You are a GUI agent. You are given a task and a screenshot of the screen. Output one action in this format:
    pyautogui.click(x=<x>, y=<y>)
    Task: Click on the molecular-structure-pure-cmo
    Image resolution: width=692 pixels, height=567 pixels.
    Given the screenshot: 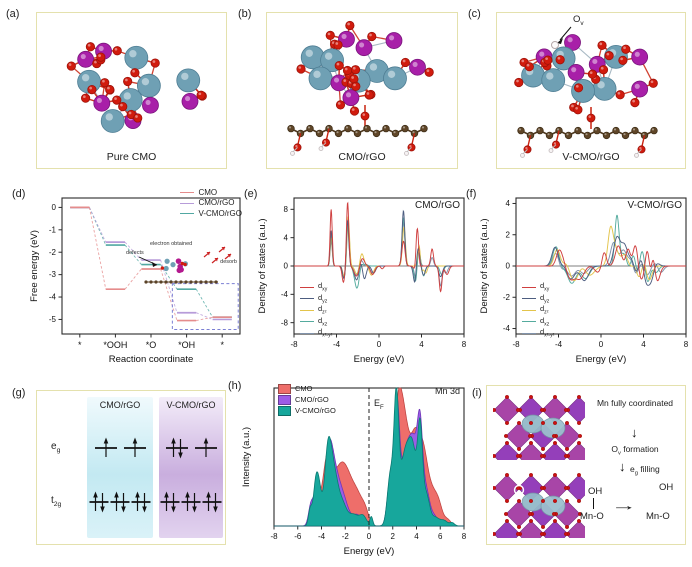 What is the action you would take?
    pyautogui.click(x=136, y=87)
    